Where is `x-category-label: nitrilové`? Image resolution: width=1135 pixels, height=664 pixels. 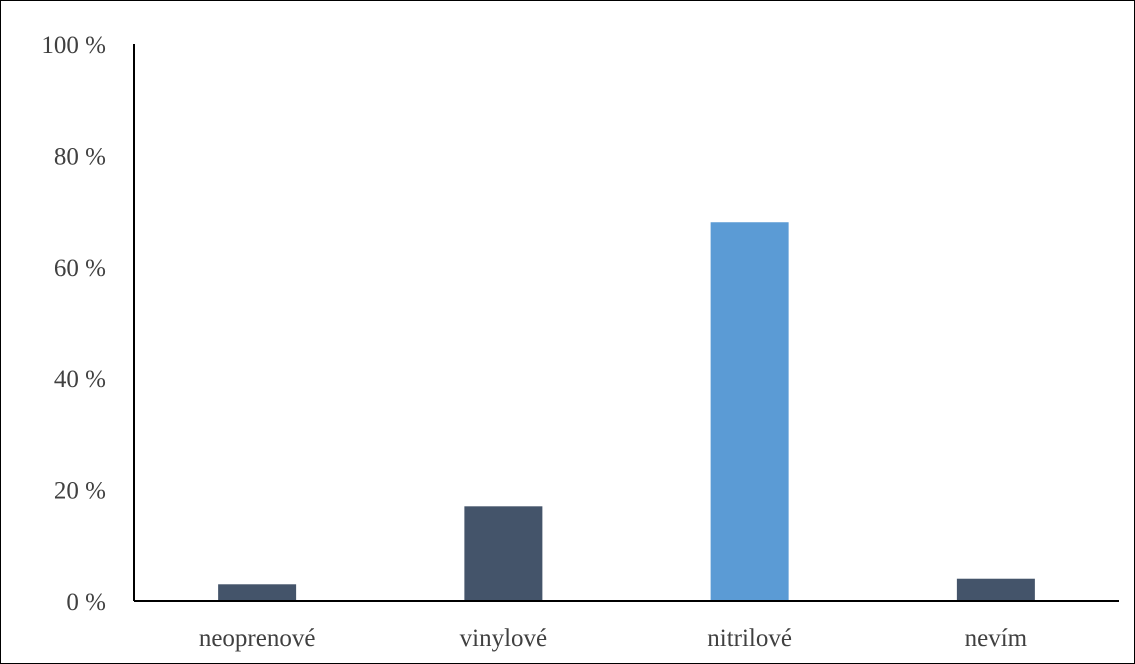 x-category-label: nitrilové is located at coordinates (749, 638).